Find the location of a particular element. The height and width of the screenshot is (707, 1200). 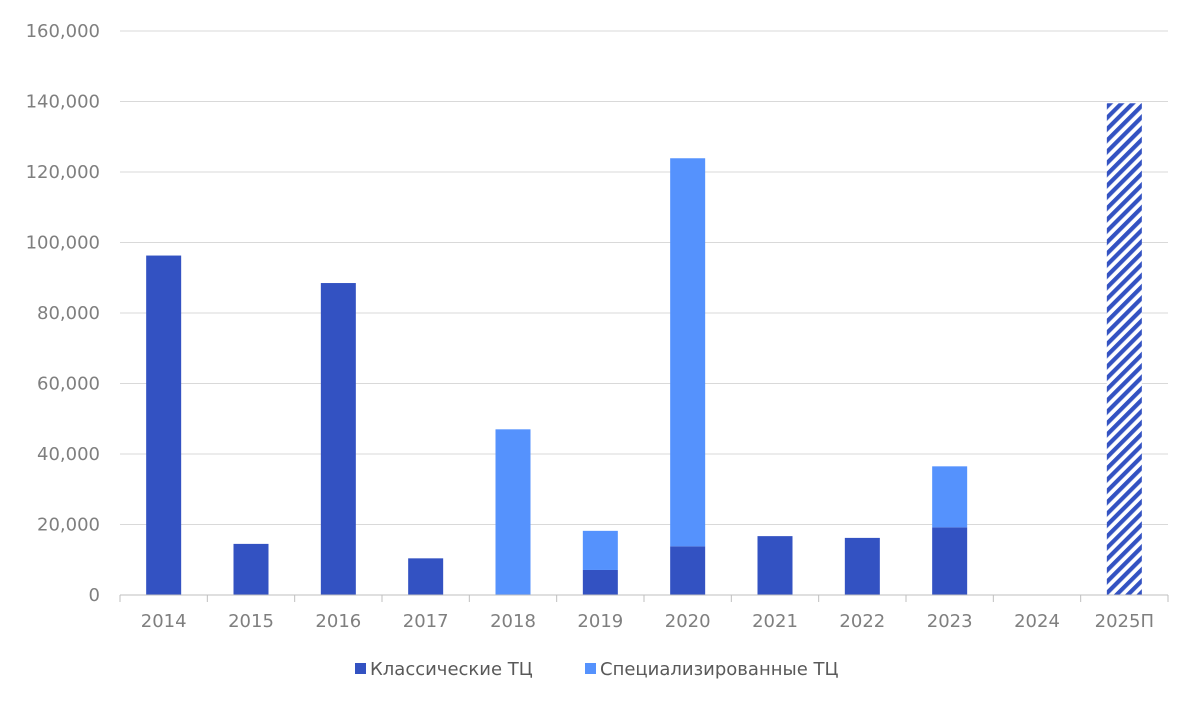

bar-classic-2015 is located at coordinates (251, 569).